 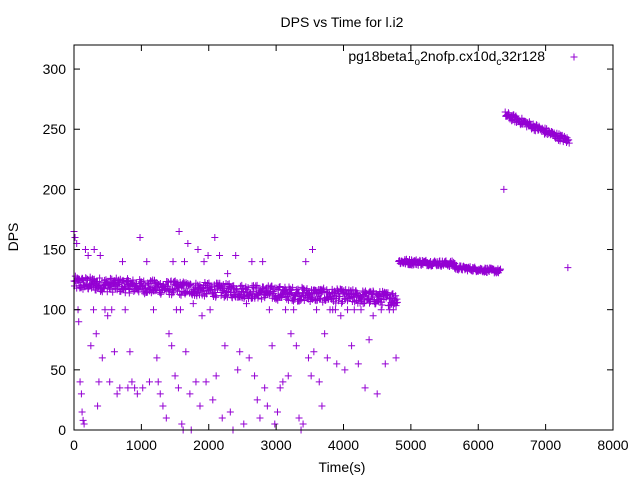 What do you see at coordinates (55, 189) in the screenshot?
I see `y-tick-label: 200` at bounding box center [55, 189].